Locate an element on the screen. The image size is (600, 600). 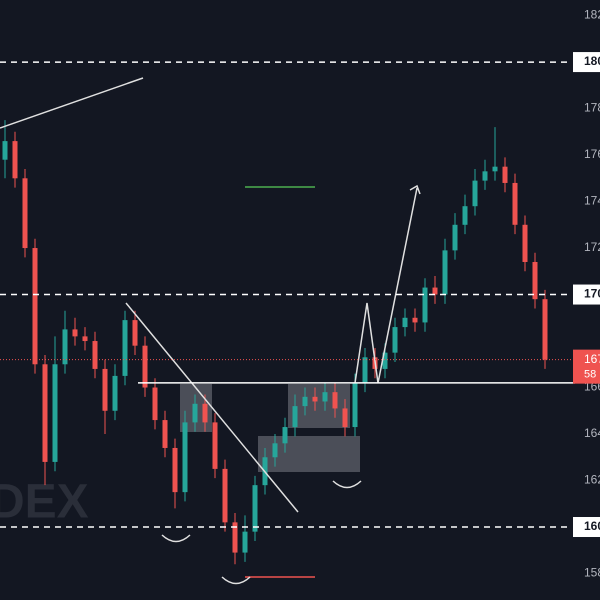
y-tick-label: 172 is located at coordinates (592, 247).